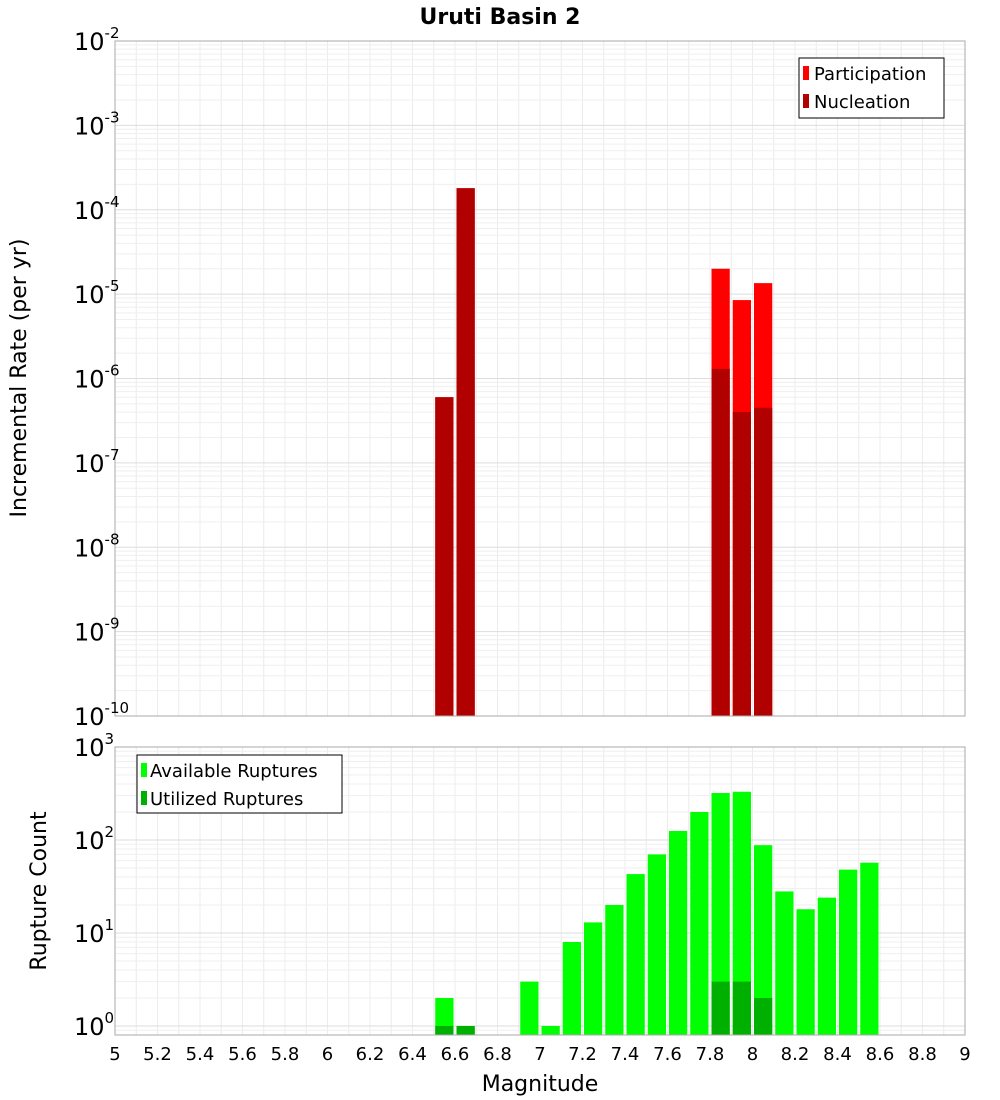  I want to click on x-tick-label: 8.6, so click(880, 1054).